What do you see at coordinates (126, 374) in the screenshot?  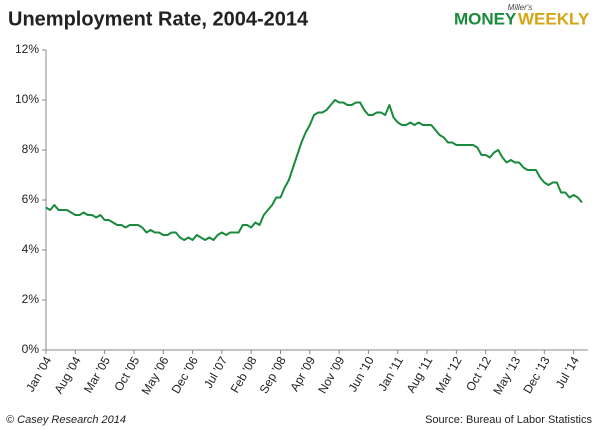 I see `x-tick-label: Oct '05` at bounding box center [126, 374].